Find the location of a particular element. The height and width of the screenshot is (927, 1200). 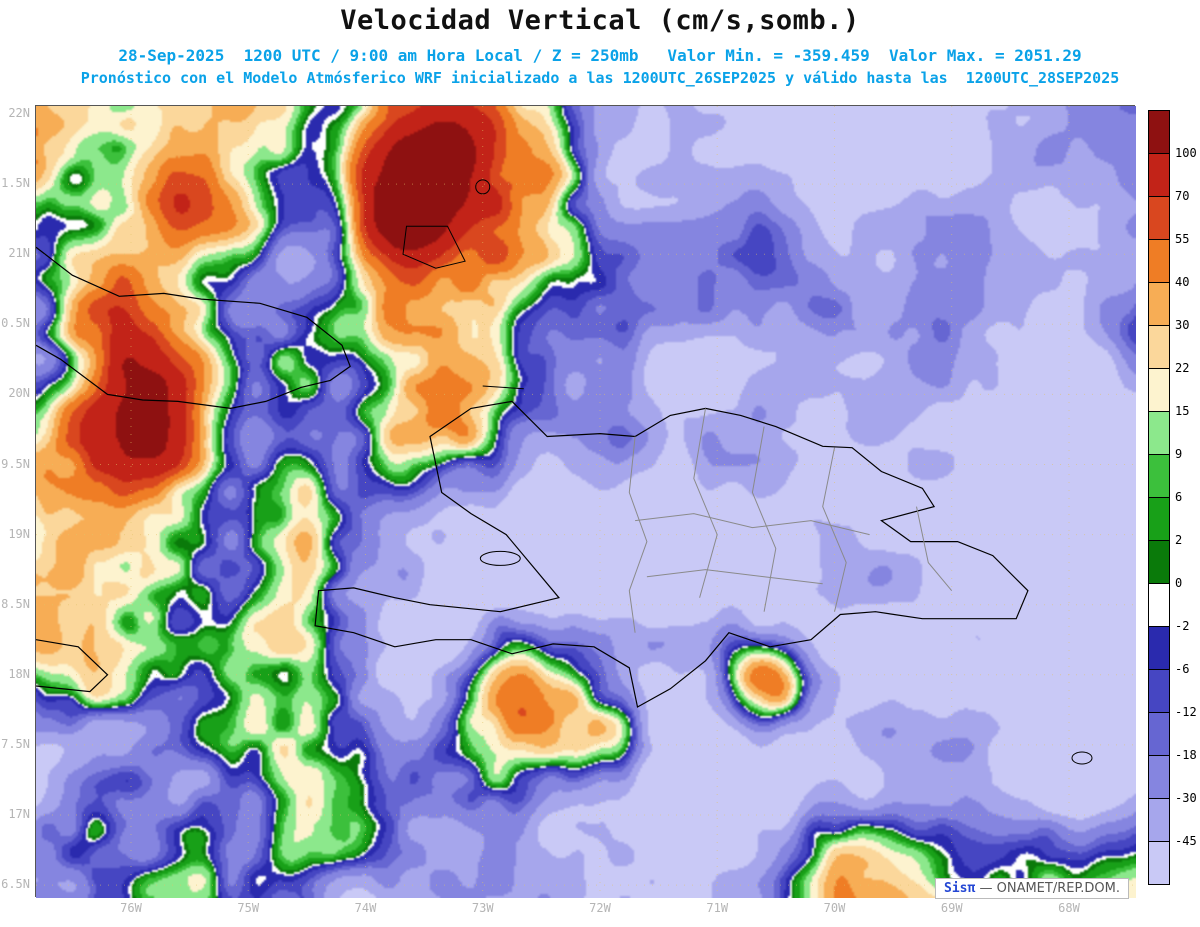

y-tick-label: 19N is located at coordinates (19, 533).